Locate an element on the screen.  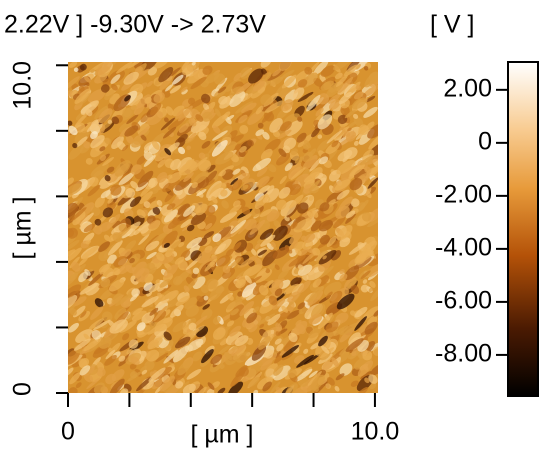
x-axis-label: [ µm ] is located at coordinates (221, 435).